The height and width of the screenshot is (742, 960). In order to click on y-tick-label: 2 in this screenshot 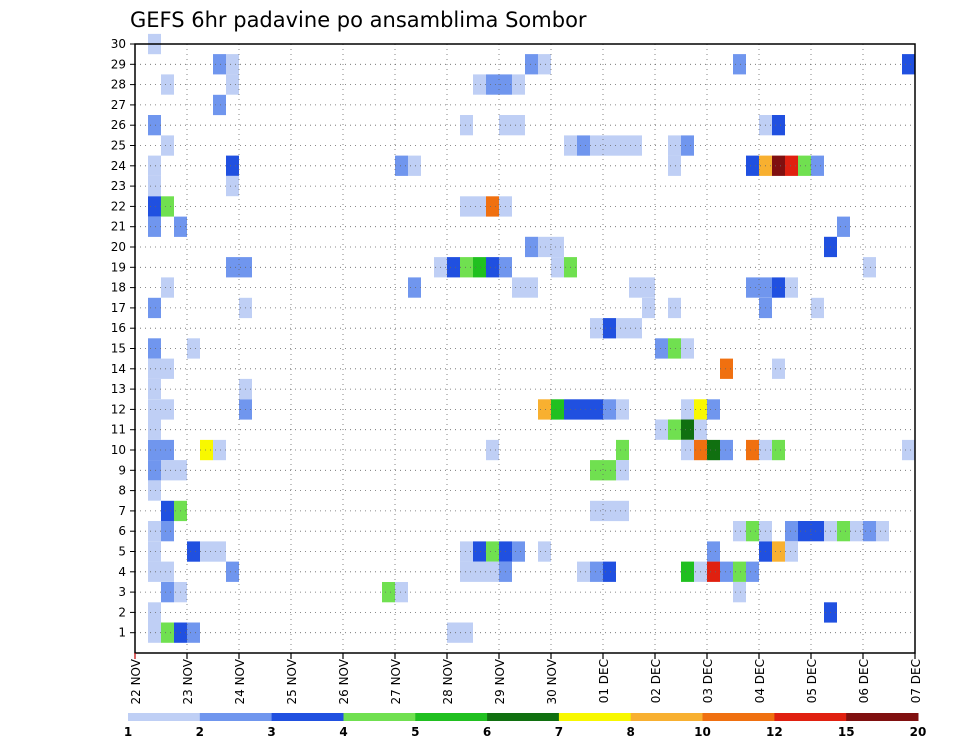, I will do `click(122, 612)`.